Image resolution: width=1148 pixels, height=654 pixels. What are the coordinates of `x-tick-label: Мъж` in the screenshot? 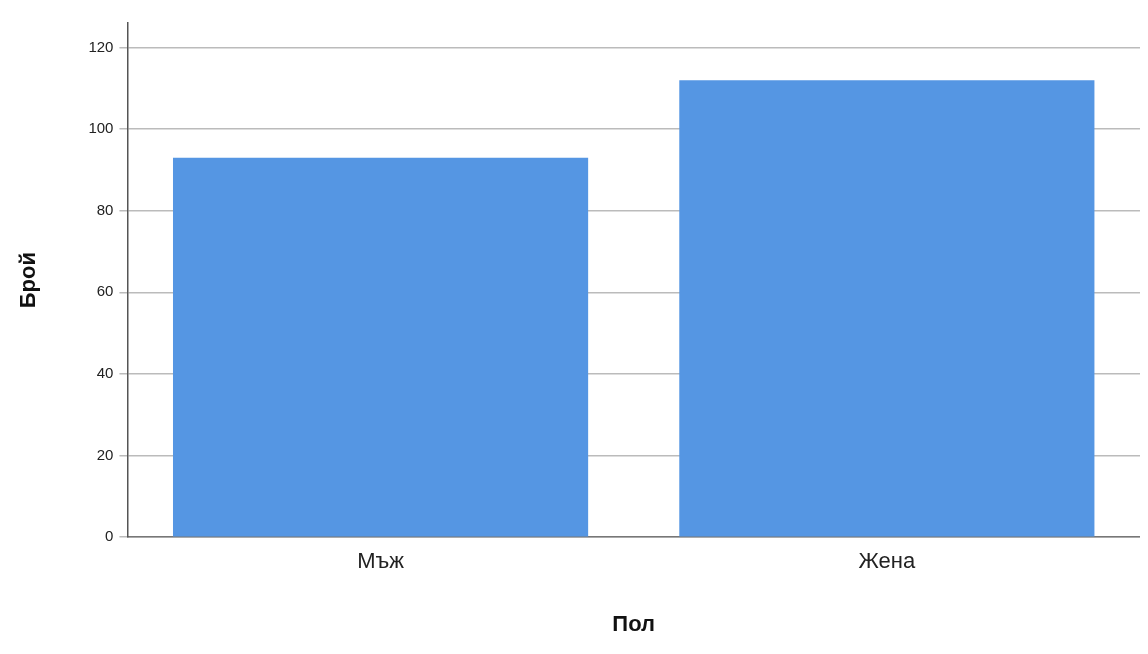 It's located at (381, 561).